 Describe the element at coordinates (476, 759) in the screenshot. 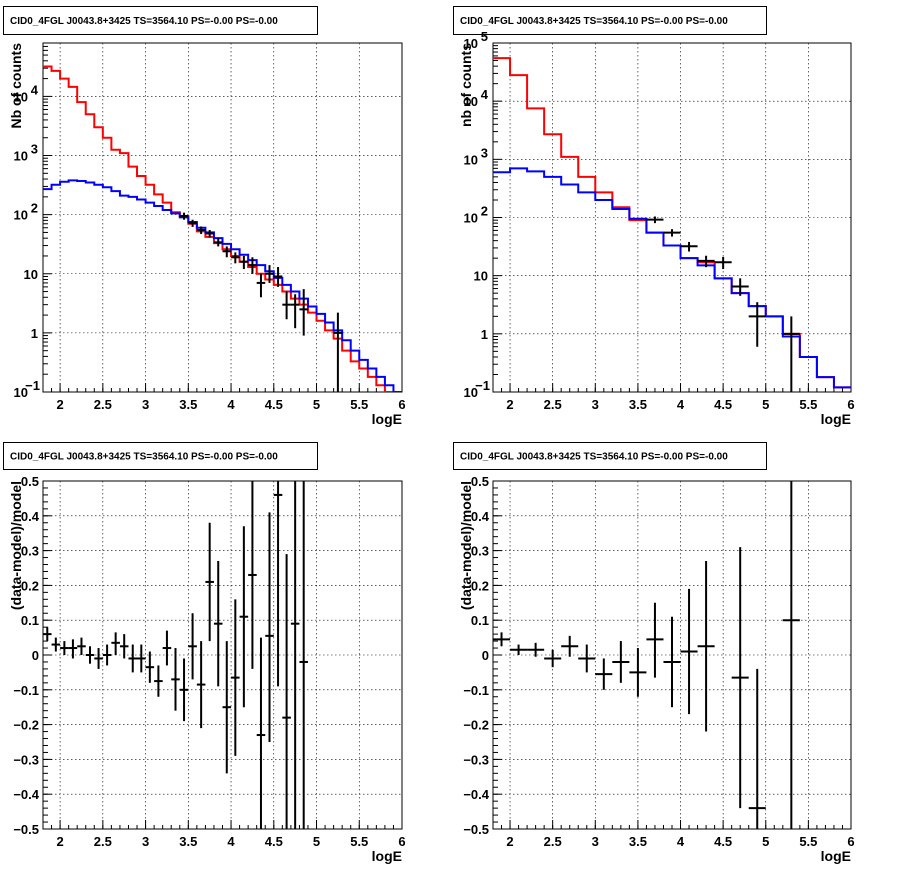

I see `y-tick-label: −0.3` at that location.